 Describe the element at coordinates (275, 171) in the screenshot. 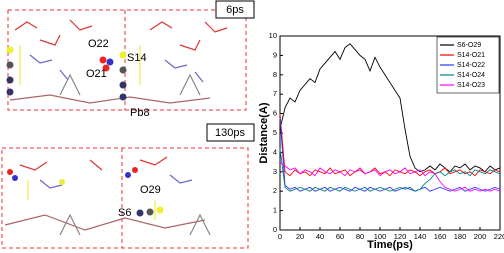

I see `y-tick-label: 3` at that location.